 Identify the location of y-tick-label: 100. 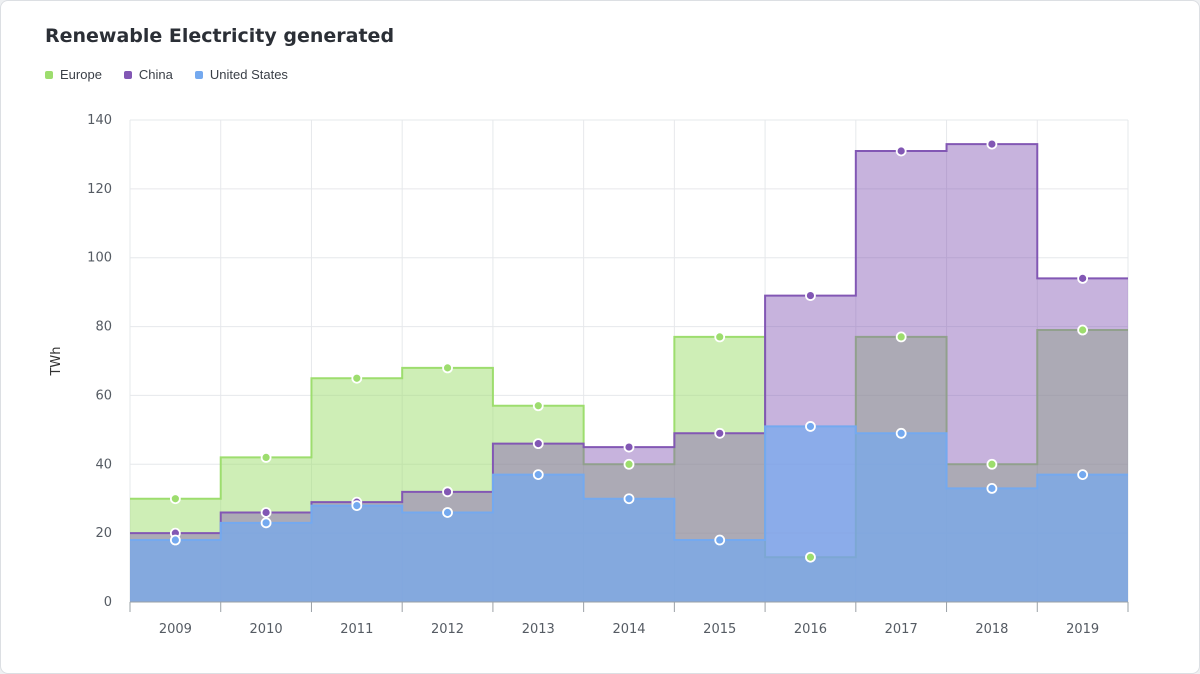
(99, 258).